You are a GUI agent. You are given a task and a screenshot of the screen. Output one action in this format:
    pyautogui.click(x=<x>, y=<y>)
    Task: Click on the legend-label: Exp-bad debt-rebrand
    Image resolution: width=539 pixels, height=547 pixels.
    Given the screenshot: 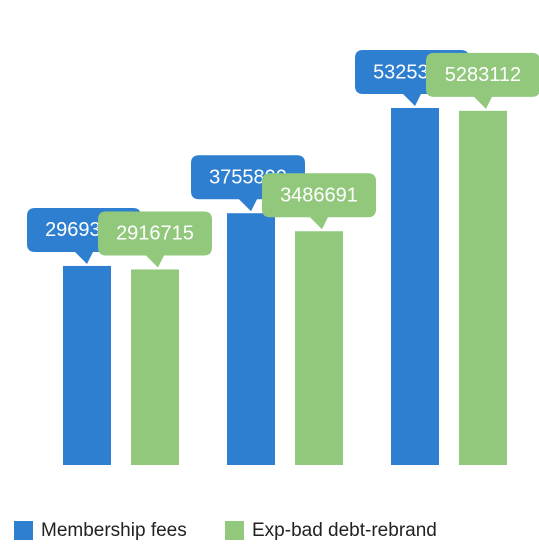 What is the action you would take?
    pyautogui.click(x=344, y=530)
    